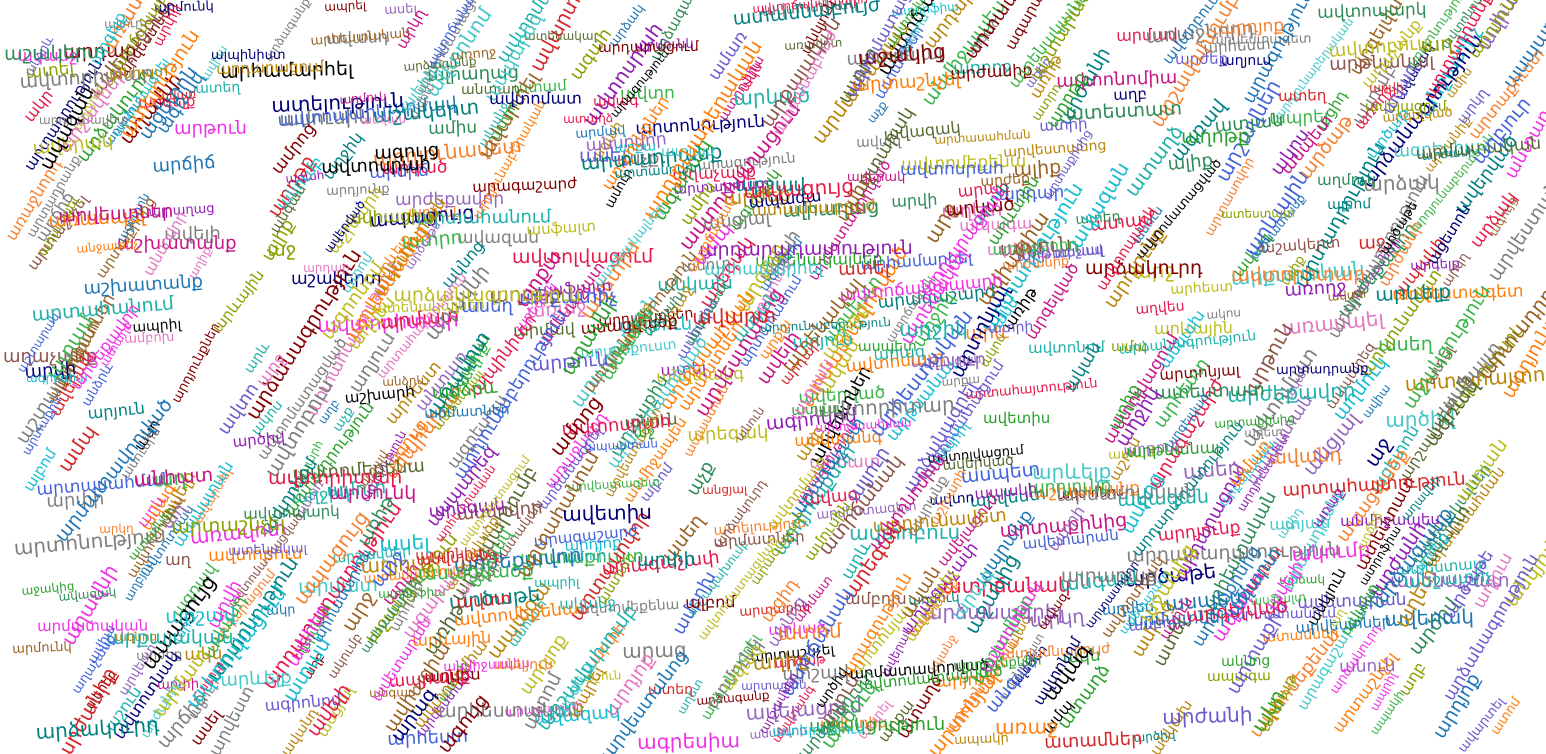 The width and height of the screenshot is (1546, 754). What do you see at coordinates (649, 47) in the screenshot?
I see `cloud-word: արդարացում` at bounding box center [649, 47].